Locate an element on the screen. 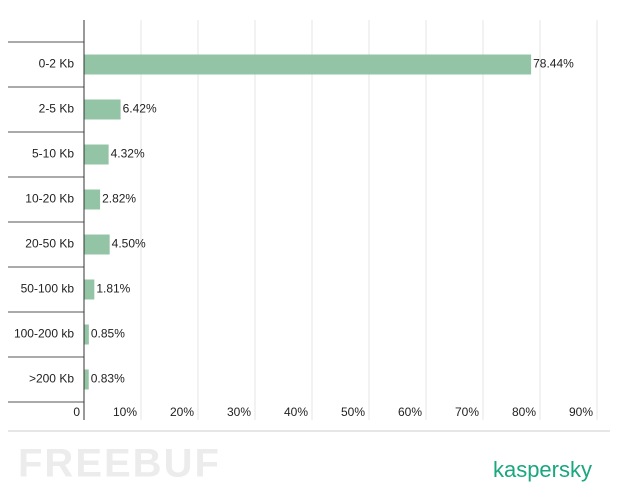  value-label: 78.44% is located at coordinates (553, 64).